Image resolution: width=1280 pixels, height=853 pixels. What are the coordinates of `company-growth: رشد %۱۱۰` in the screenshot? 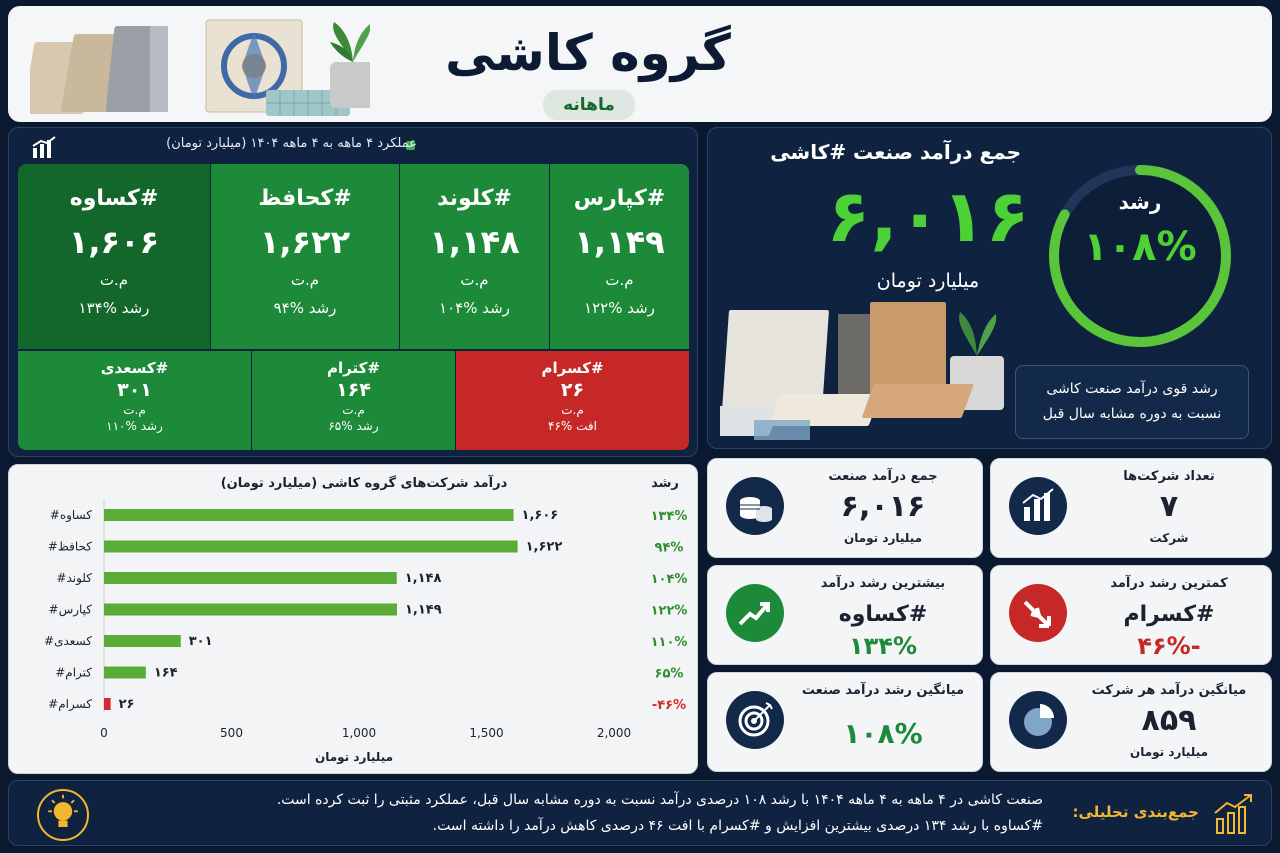 It's located at (134, 426).